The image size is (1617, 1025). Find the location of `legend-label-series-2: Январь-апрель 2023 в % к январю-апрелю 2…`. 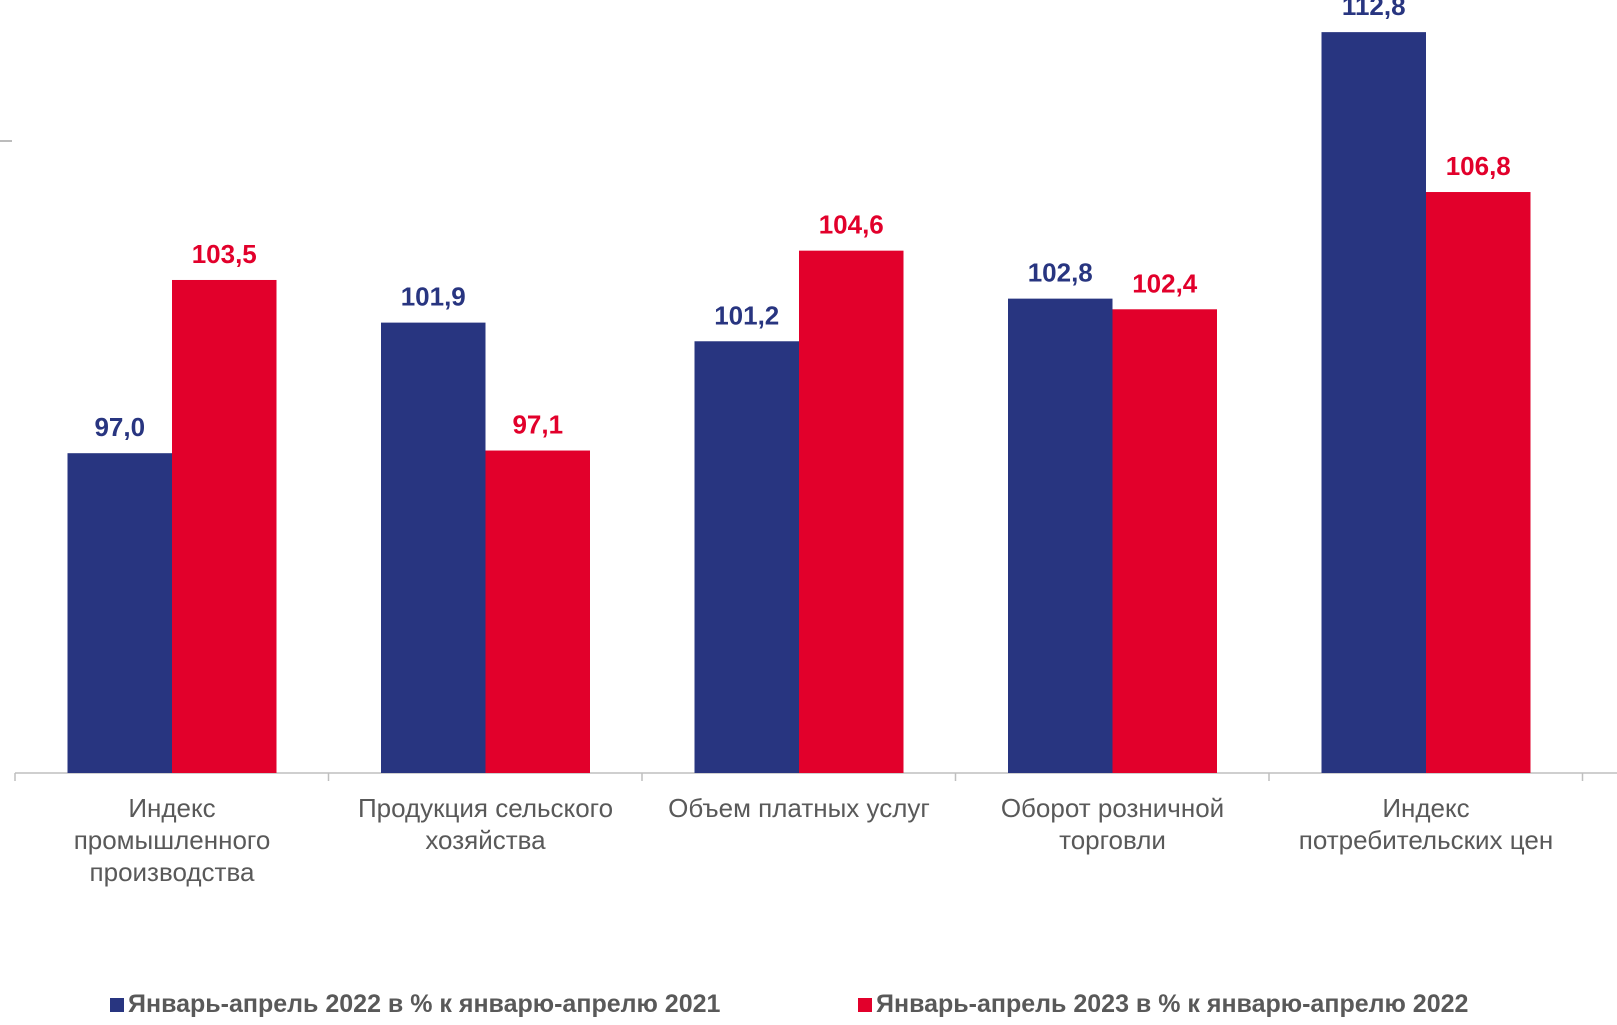

legend-label-series-2: Январь-апрель 2023 в % к январю-апрелю 2… is located at coordinates (1172, 1004).